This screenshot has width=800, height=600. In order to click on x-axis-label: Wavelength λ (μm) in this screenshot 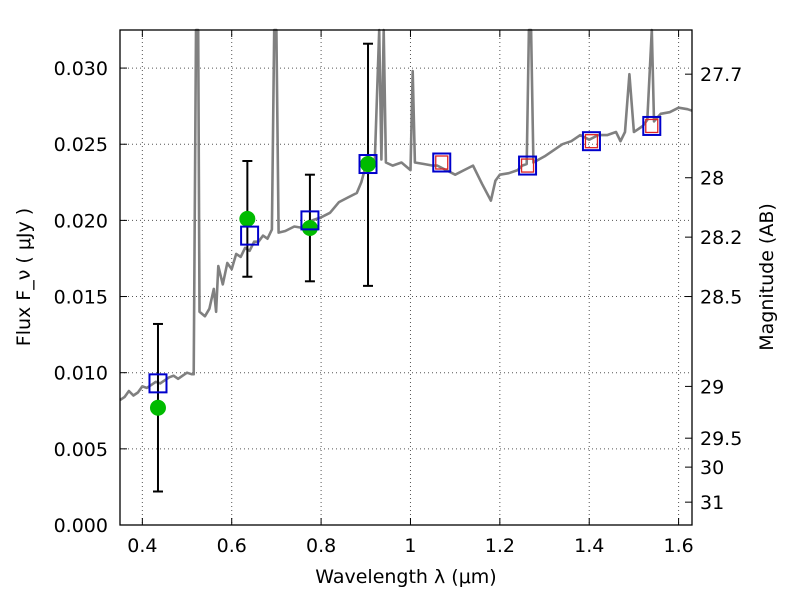, I will do `click(405, 577)`.